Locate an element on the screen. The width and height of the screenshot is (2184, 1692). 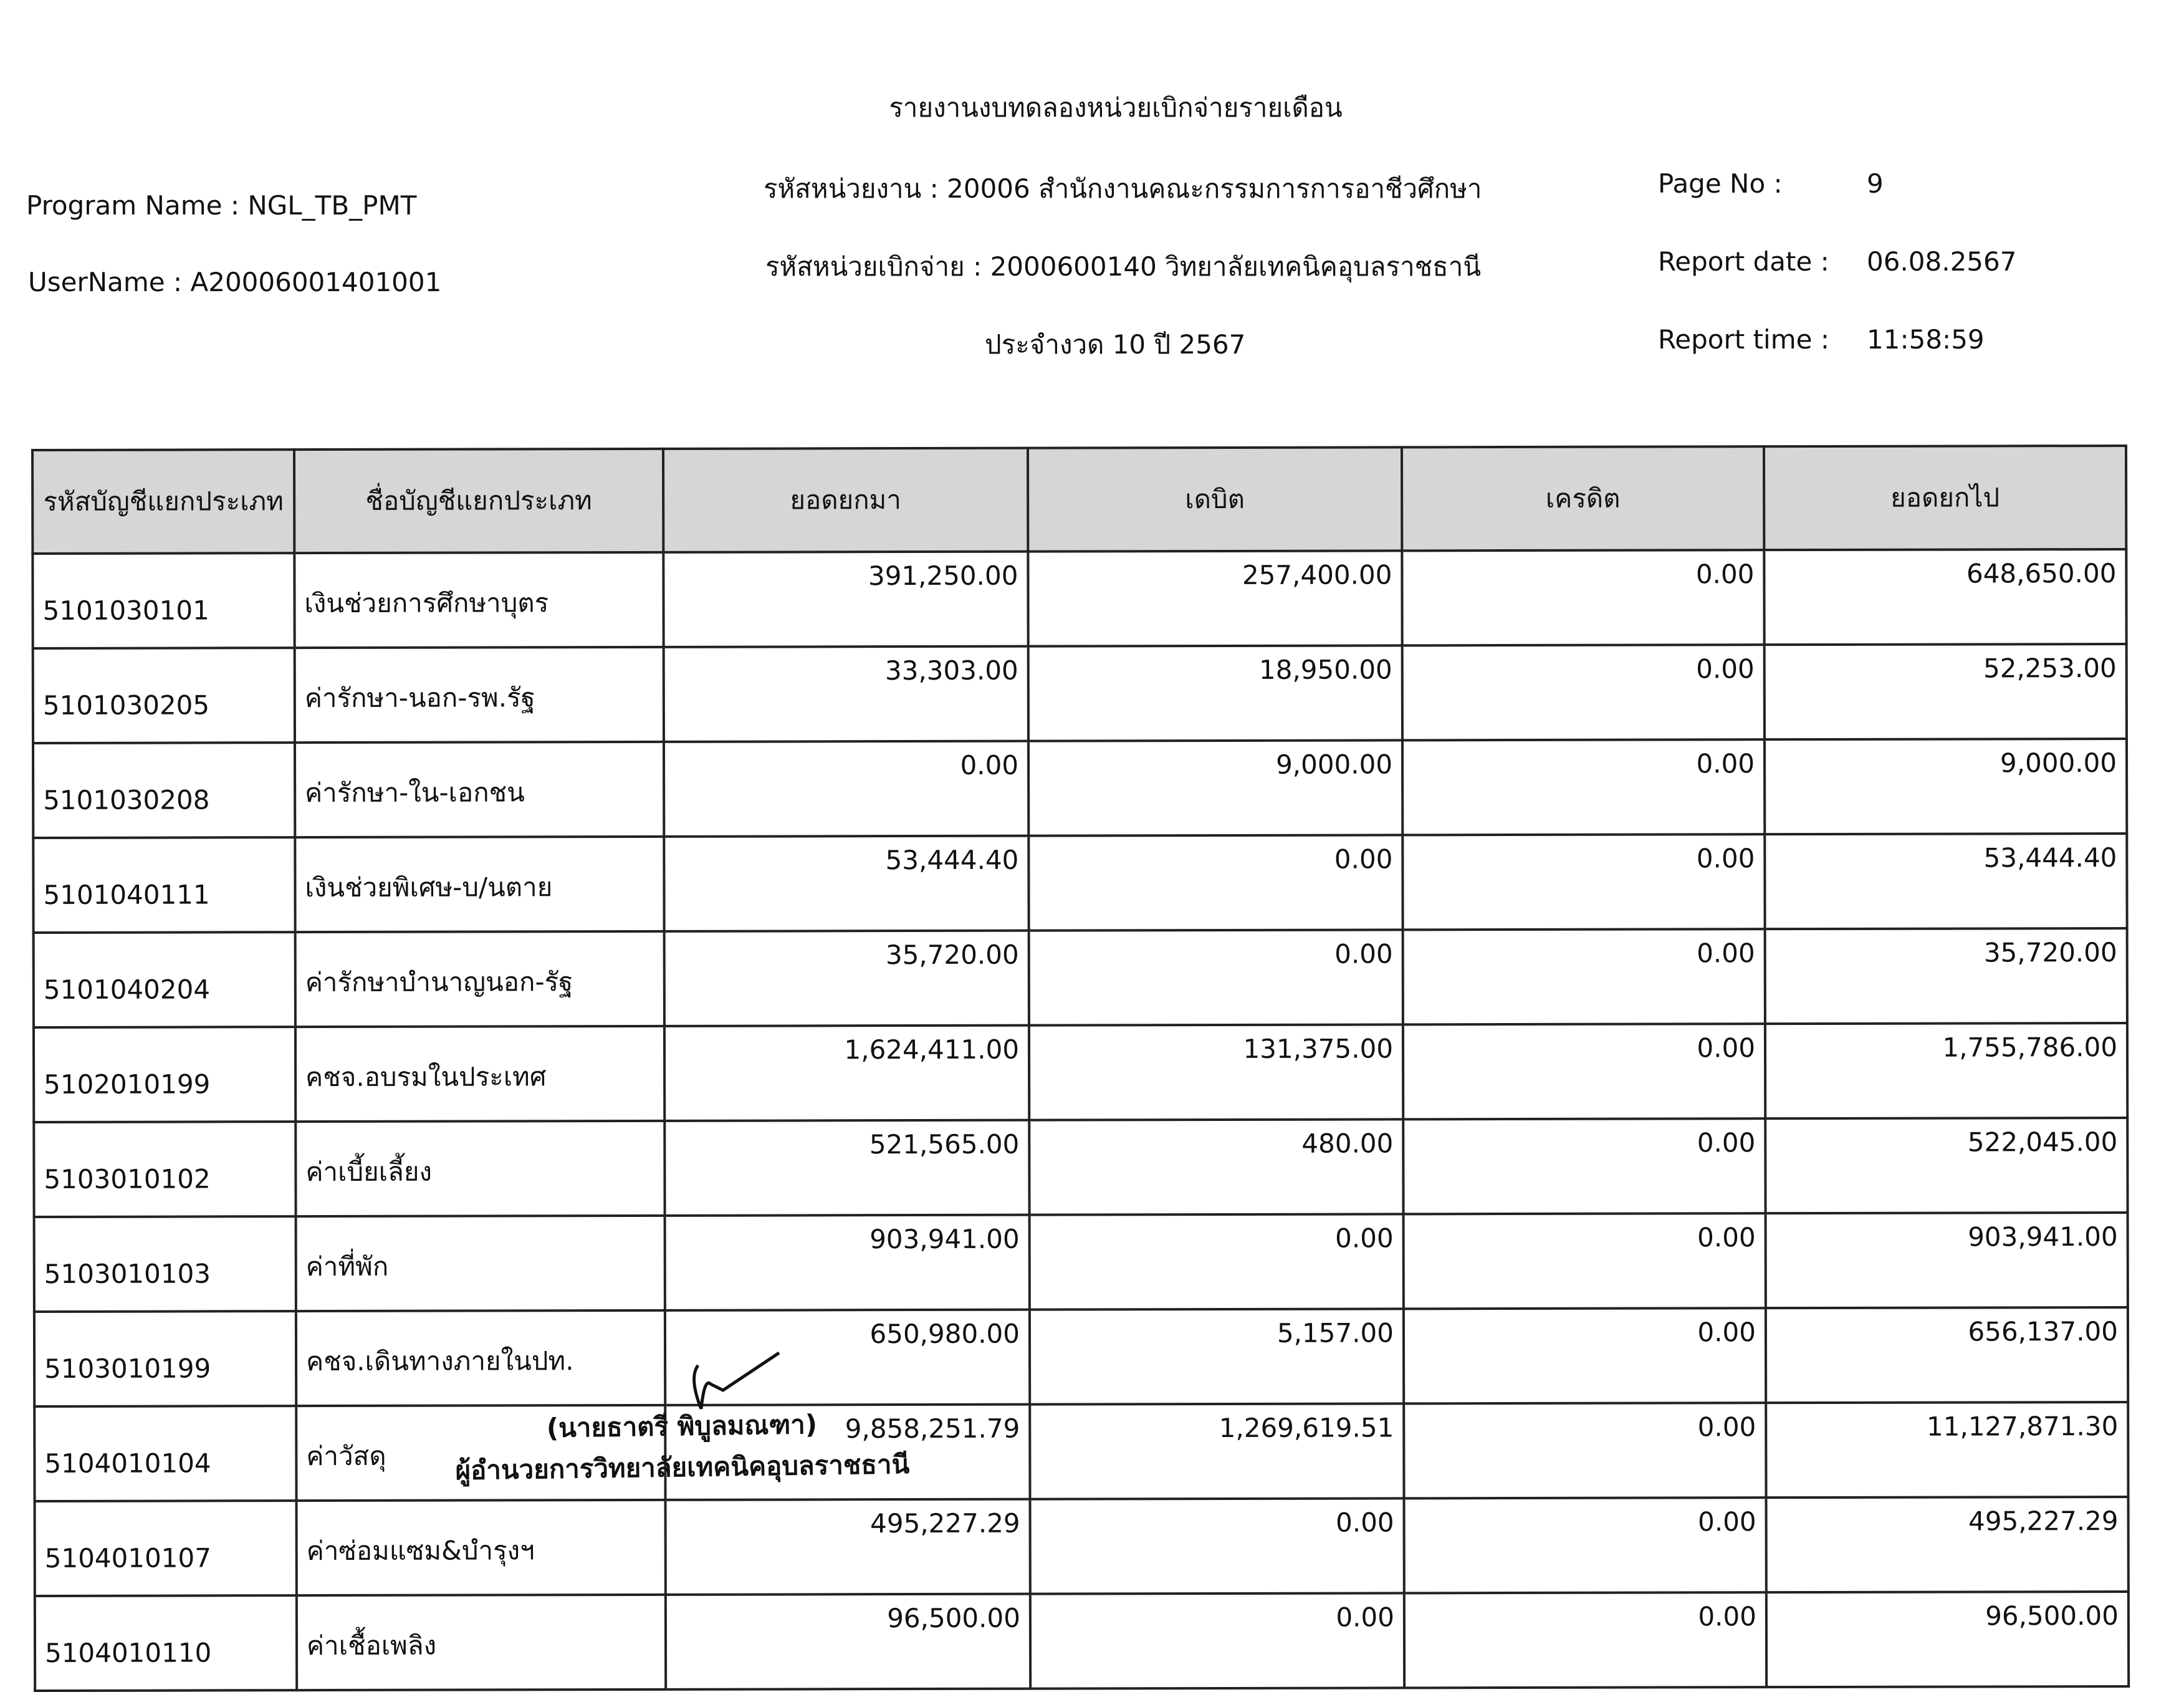
account-code-cell: 5104010107 is located at coordinates (165, 1548).